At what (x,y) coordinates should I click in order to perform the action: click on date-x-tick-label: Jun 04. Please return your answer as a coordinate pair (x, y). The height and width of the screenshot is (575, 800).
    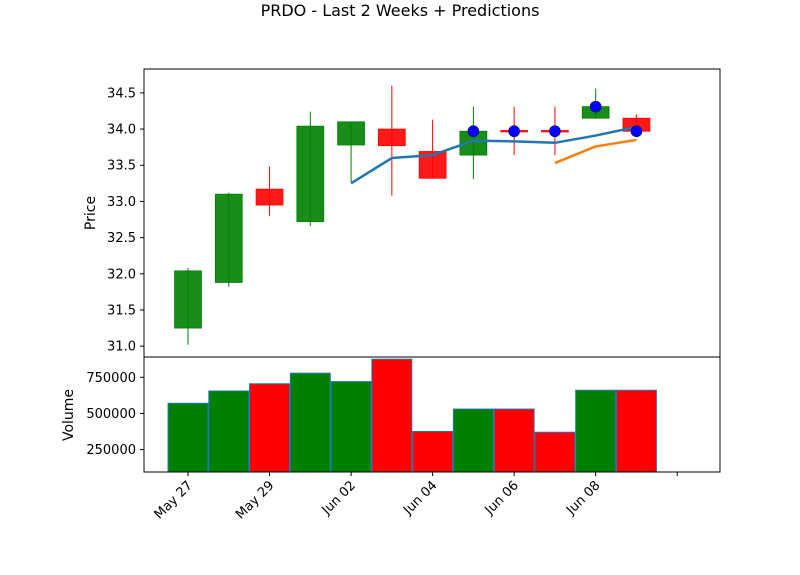
    Looking at the image, I should click on (420, 498).